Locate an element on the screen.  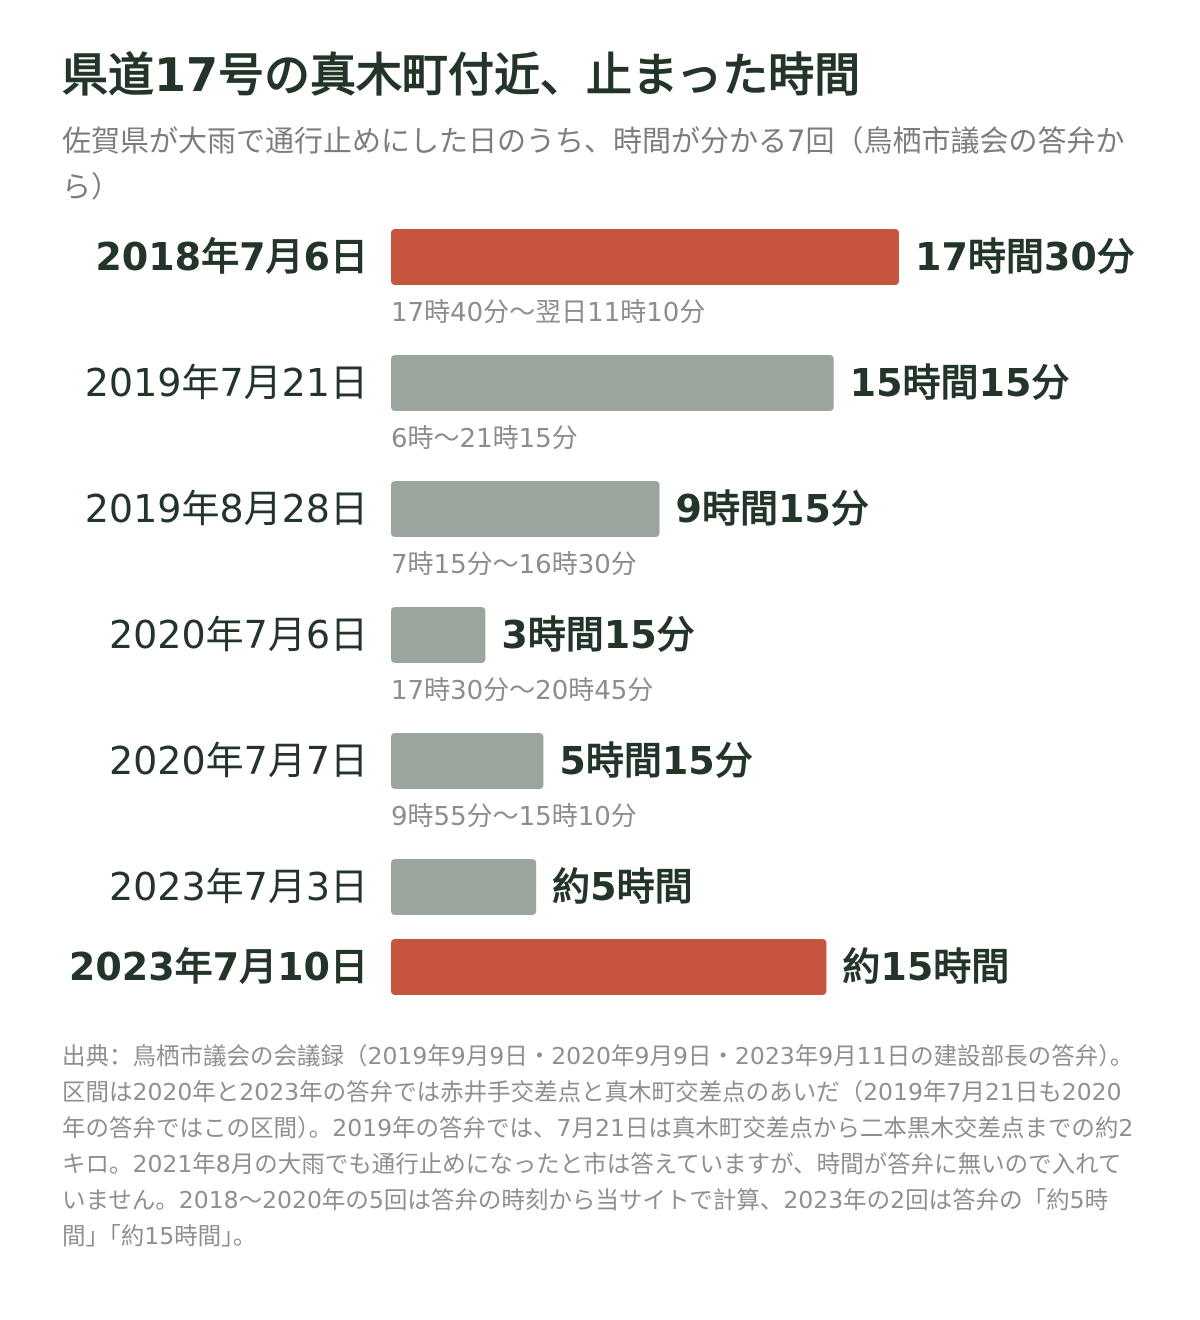
bar-value-label: 15時間15分 is located at coordinates (960, 383).